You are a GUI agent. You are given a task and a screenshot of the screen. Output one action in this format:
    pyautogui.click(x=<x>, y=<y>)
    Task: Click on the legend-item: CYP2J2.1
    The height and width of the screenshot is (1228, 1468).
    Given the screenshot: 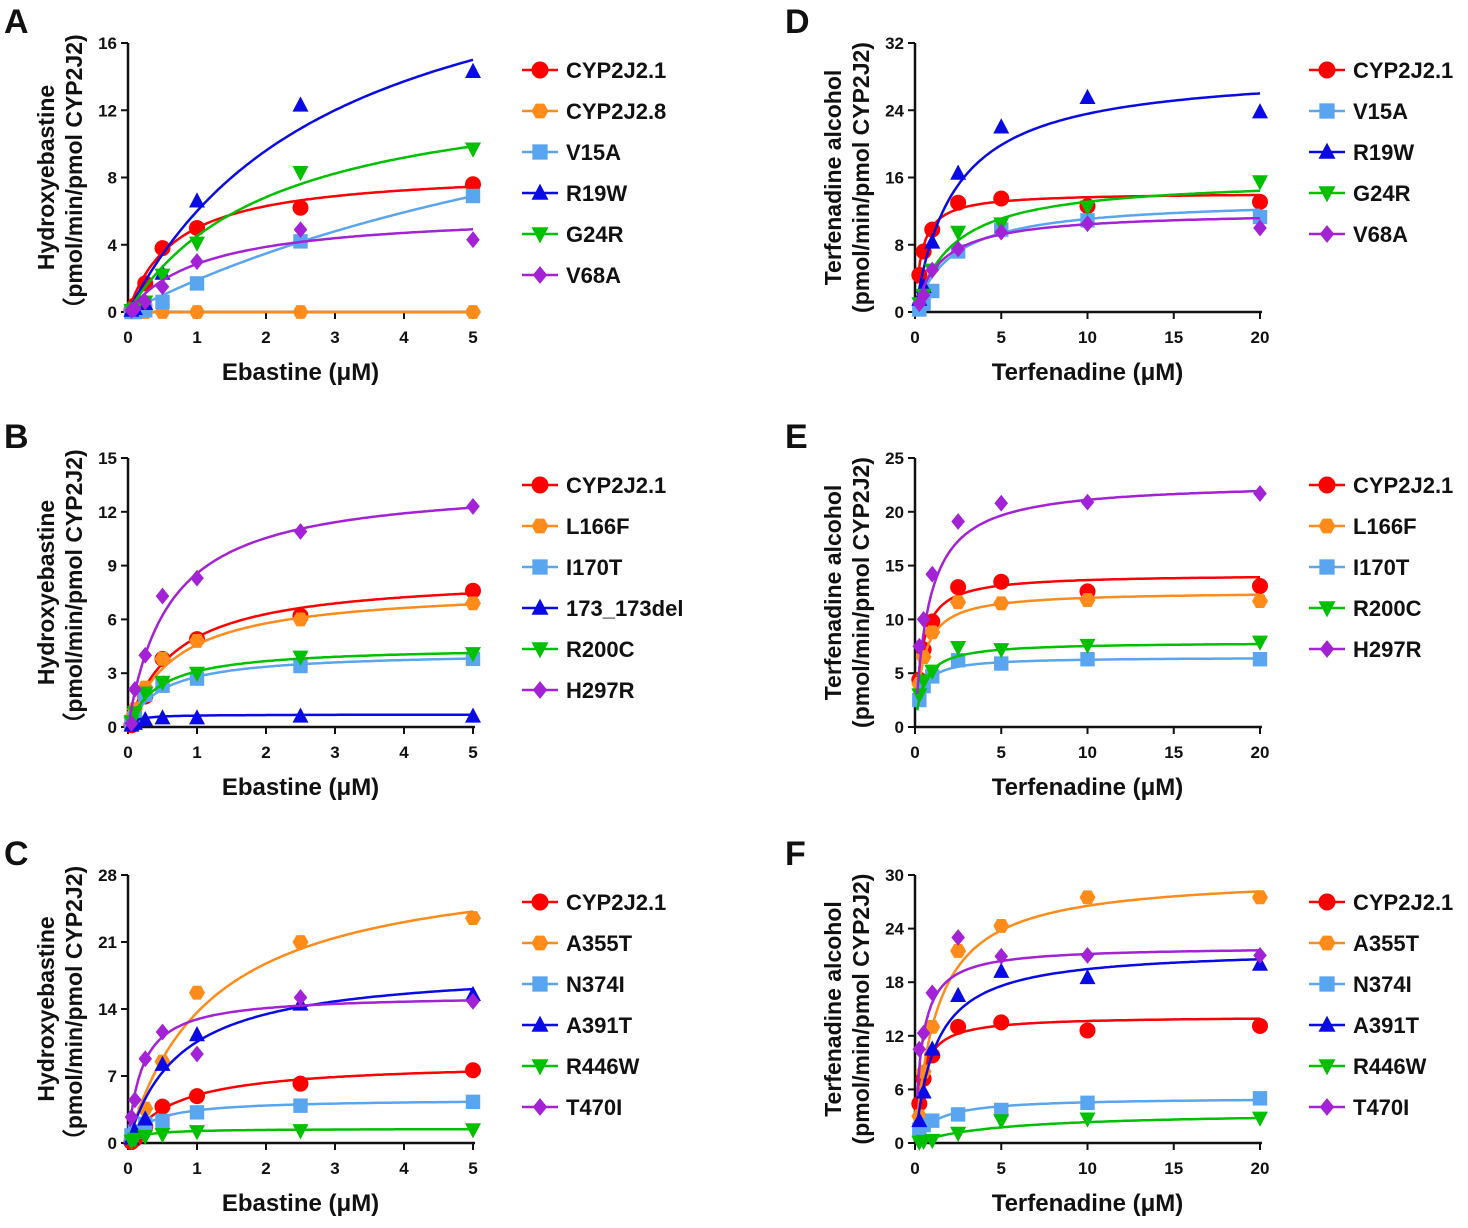 What is the action you would take?
    pyautogui.click(x=594, y=902)
    